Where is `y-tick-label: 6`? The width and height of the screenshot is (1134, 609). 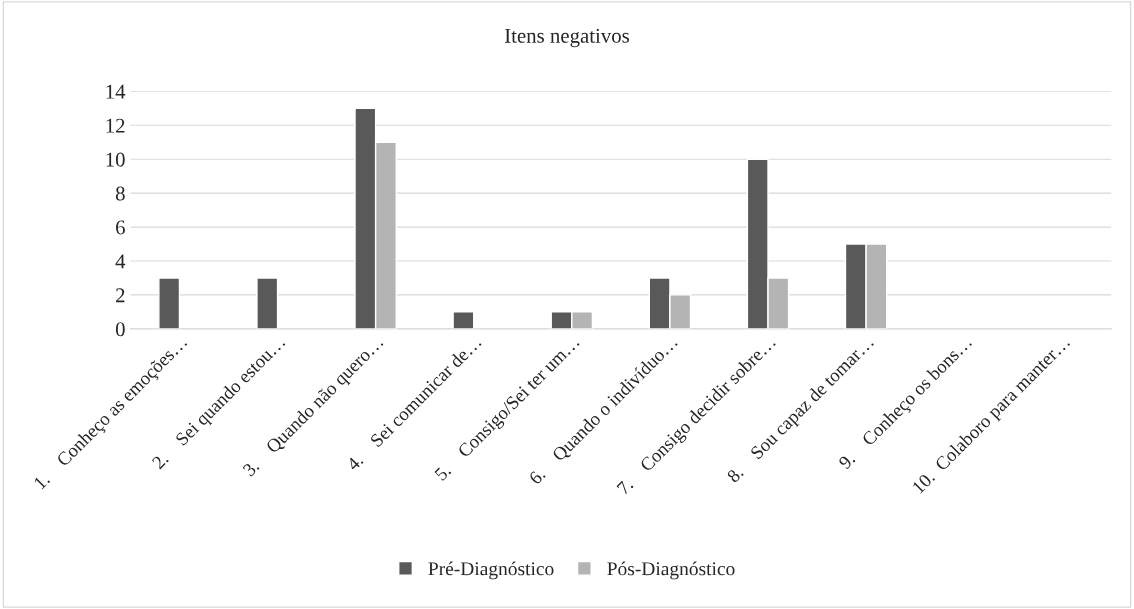 y-tick-label: 6 is located at coordinates (120, 227).